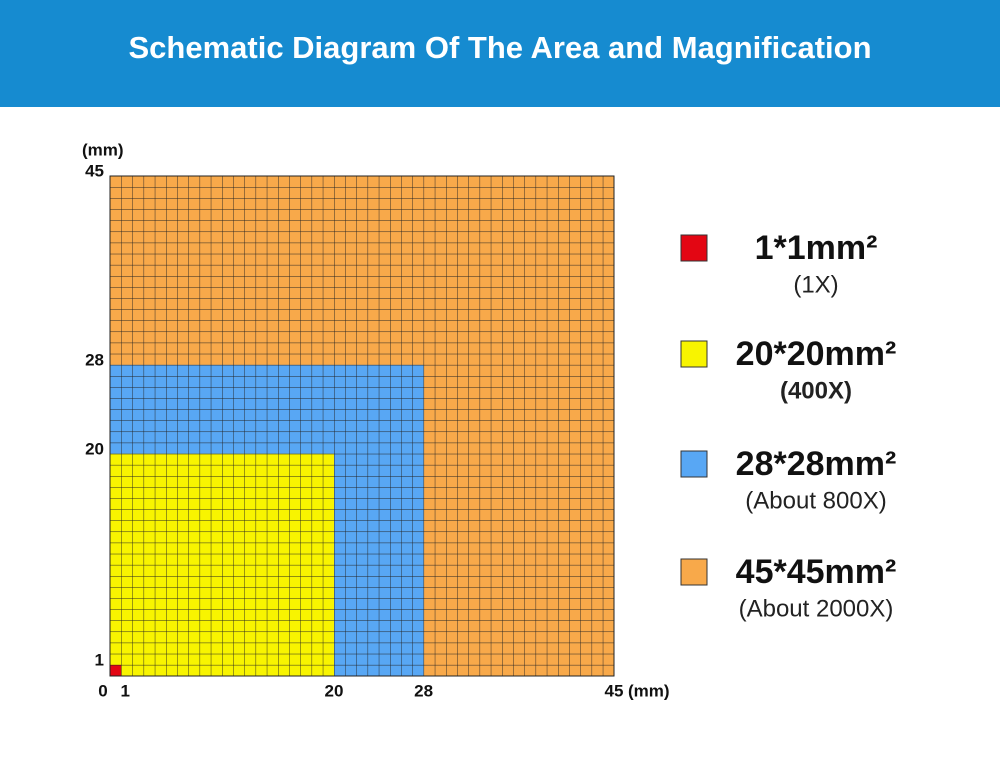 The width and height of the screenshot is (1000, 761). Describe the element at coordinates (94, 359) in the screenshot. I see `y-tick-label: 28` at that location.